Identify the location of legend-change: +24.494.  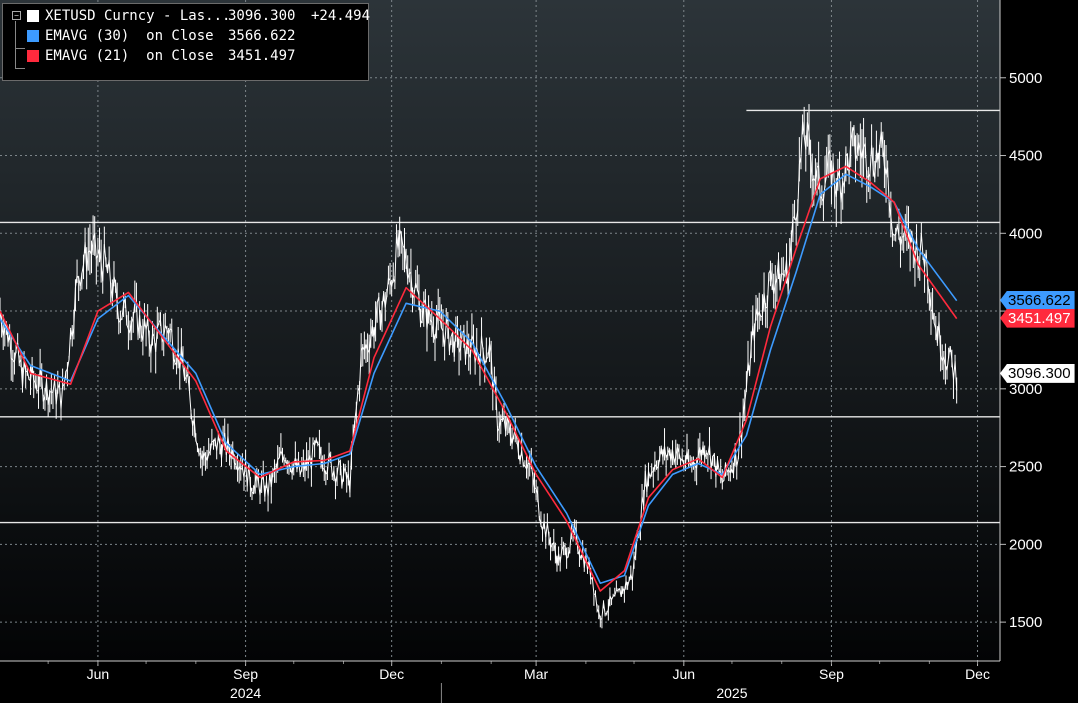
(341, 16).